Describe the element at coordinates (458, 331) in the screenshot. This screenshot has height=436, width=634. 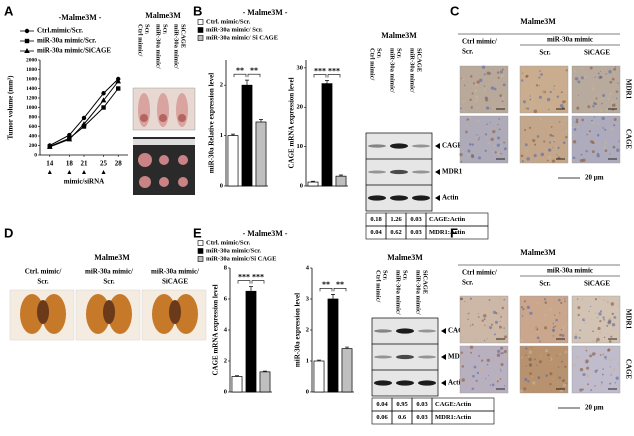
I see `band-label: CAGE` at that location.